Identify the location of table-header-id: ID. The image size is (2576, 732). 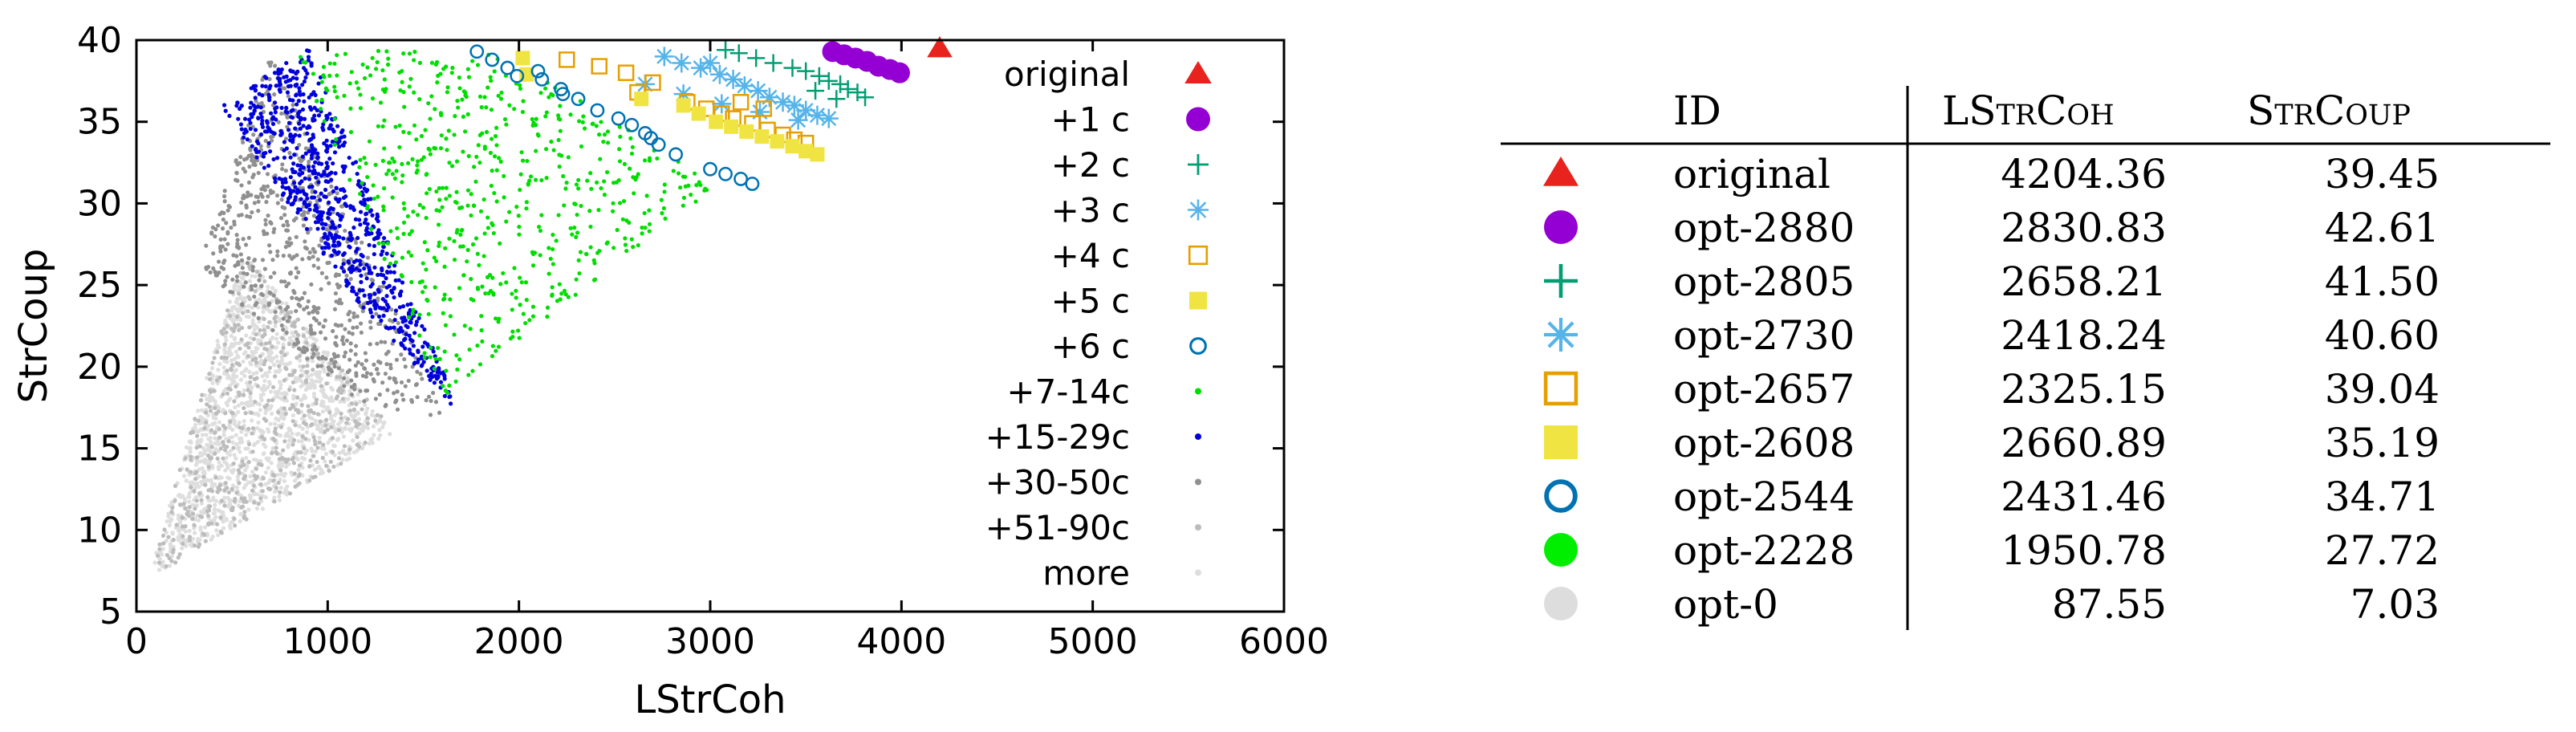
(1697, 111).